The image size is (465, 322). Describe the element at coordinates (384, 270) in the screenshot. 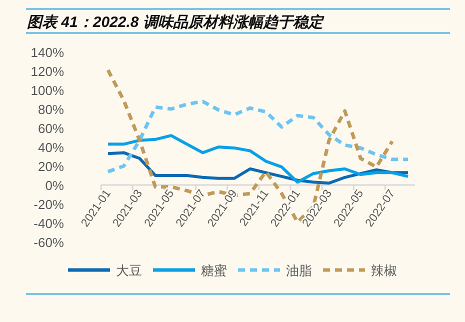

I see `legend-label: 辣椒` at that location.